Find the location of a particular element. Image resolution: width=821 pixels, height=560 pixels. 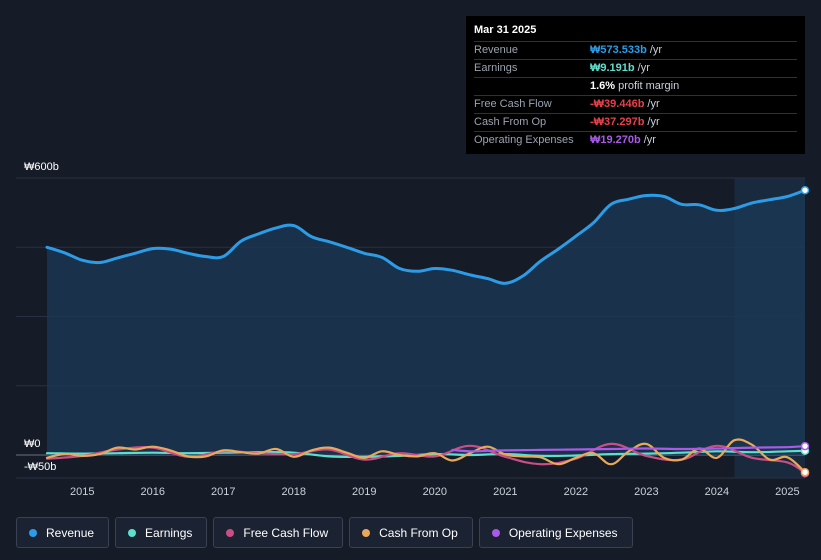

x-tick-label: 2019 is located at coordinates (364, 492).